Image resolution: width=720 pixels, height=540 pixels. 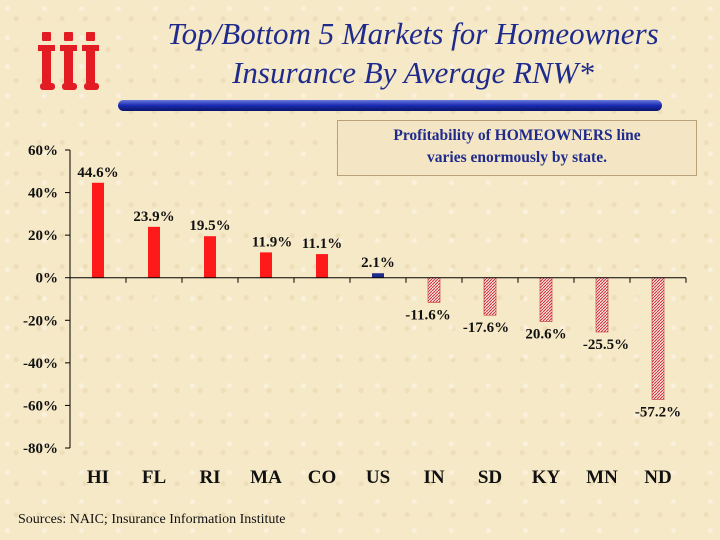 I want to click on y-tick-label: 20%, so click(x=43, y=236).